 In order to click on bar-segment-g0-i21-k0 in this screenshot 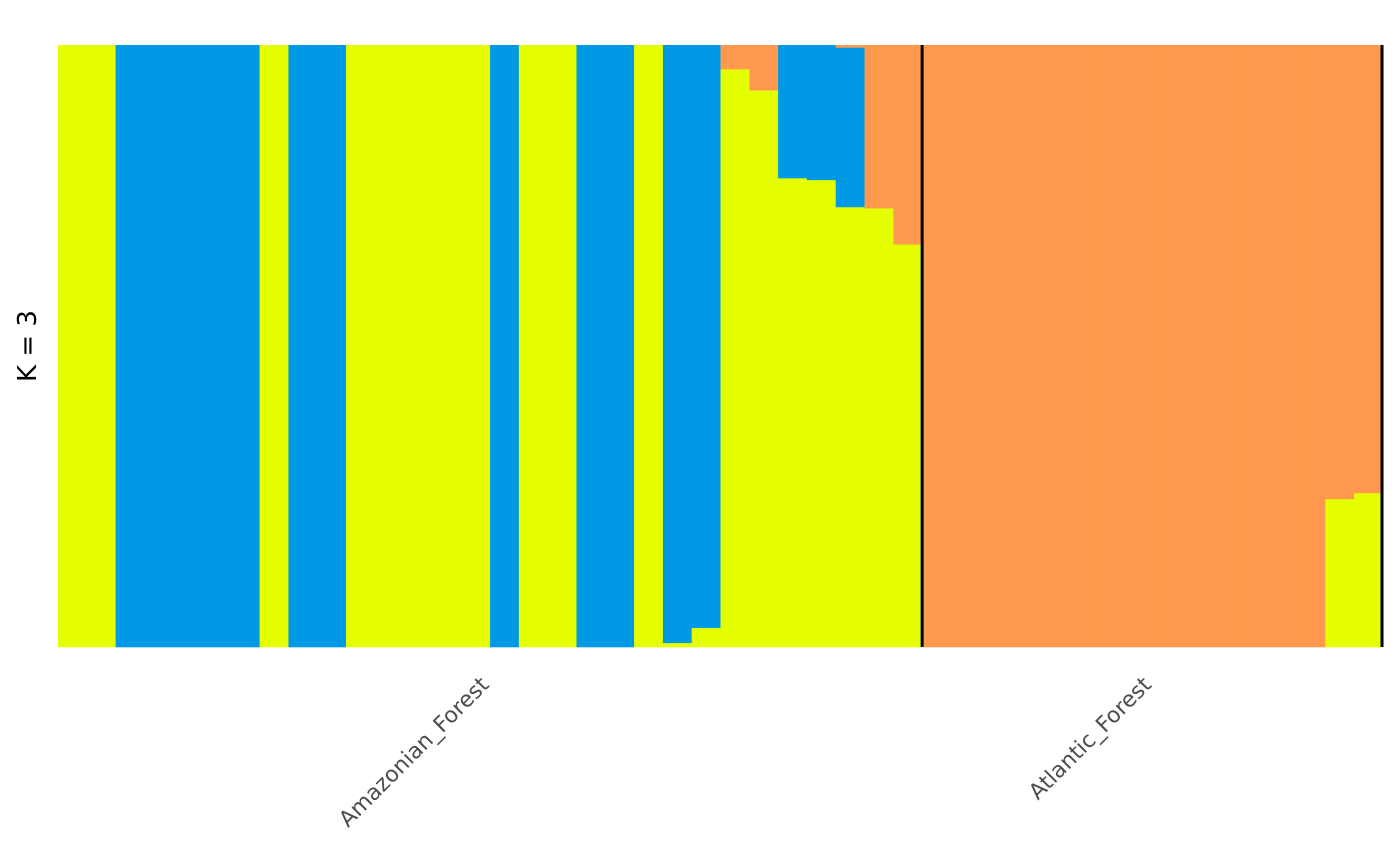, I will do `click(677, 645)`.